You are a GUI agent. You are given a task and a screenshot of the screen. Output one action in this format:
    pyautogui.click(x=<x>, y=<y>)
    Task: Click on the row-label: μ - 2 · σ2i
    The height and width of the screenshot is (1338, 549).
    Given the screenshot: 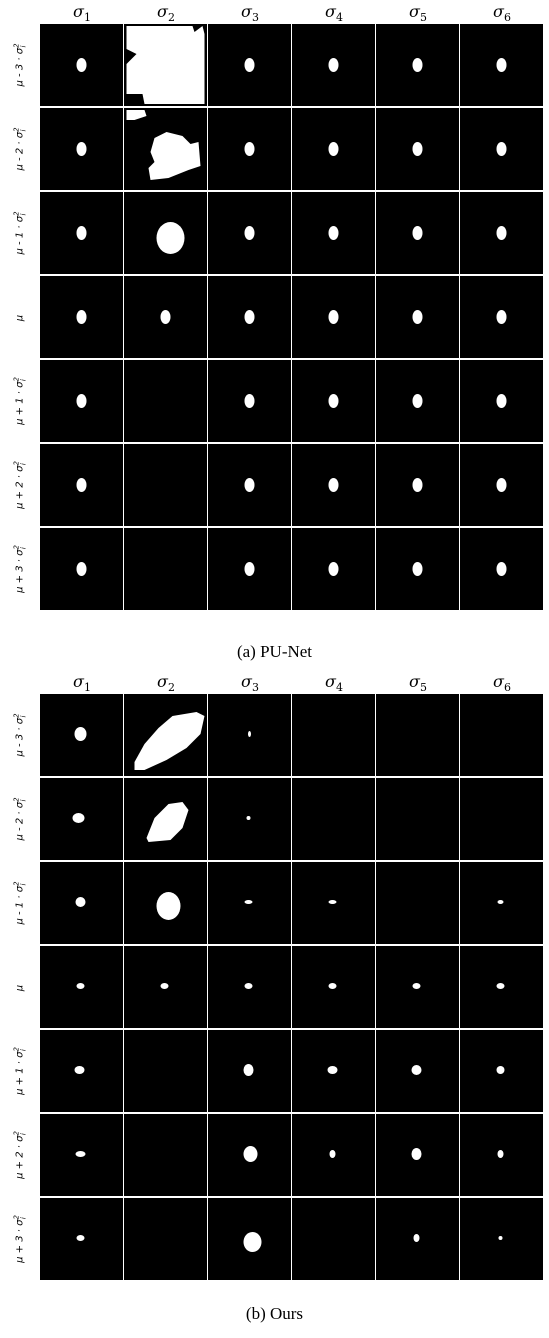 What is the action you would take?
    pyautogui.click(x=20, y=820)
    